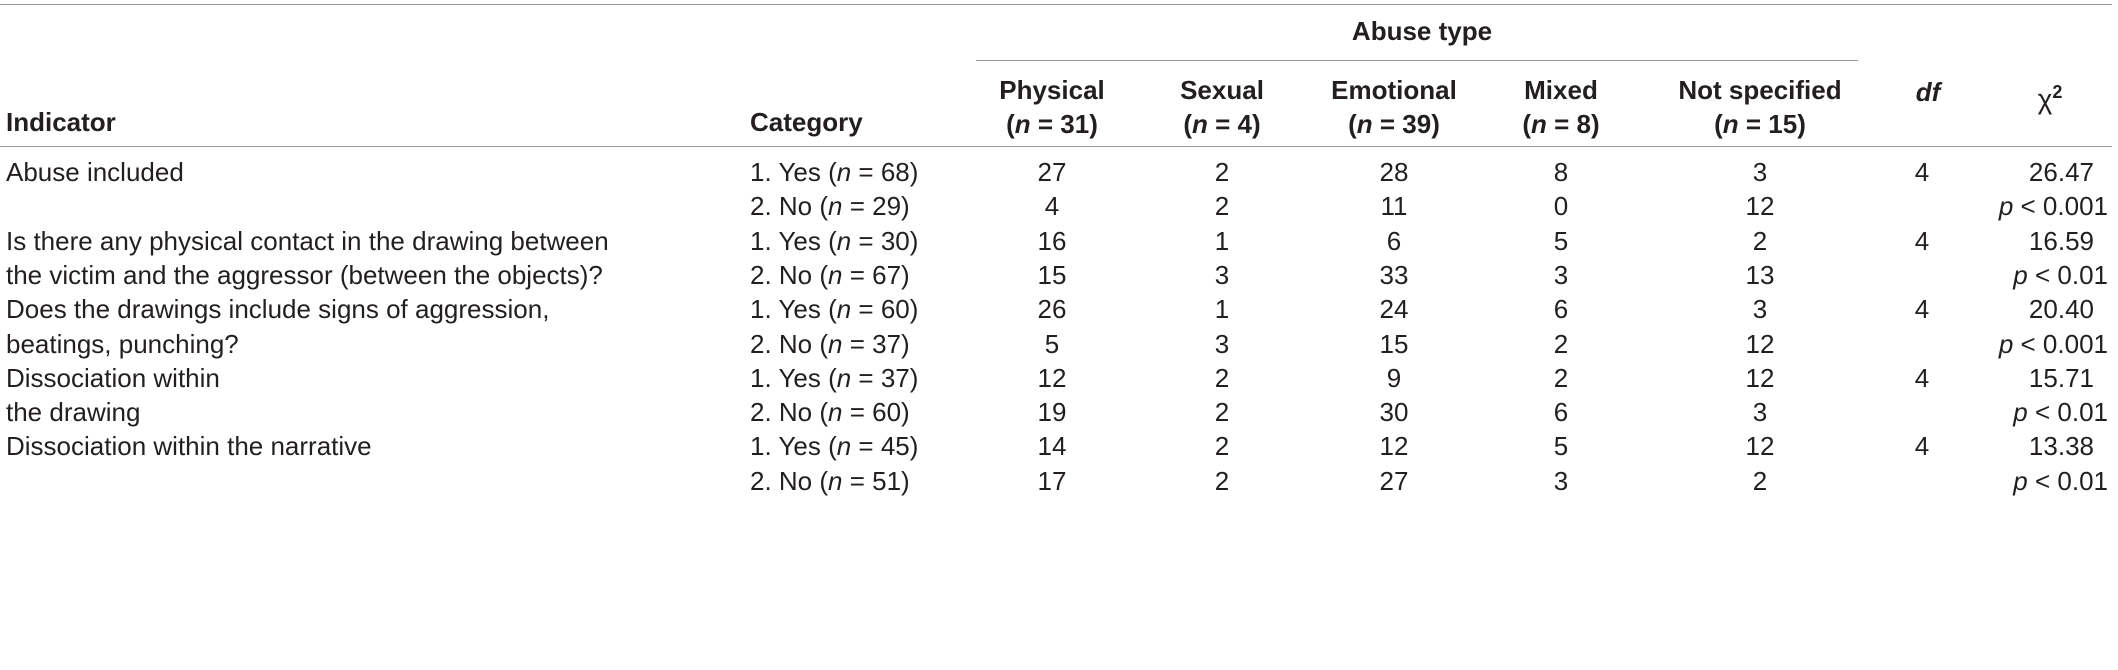 The width and height of the screenshot is (2118, 670). Describe the element at coordinates (2061, 172) in the screenshot. I see `chi-square-cell: 26.47` at that location.